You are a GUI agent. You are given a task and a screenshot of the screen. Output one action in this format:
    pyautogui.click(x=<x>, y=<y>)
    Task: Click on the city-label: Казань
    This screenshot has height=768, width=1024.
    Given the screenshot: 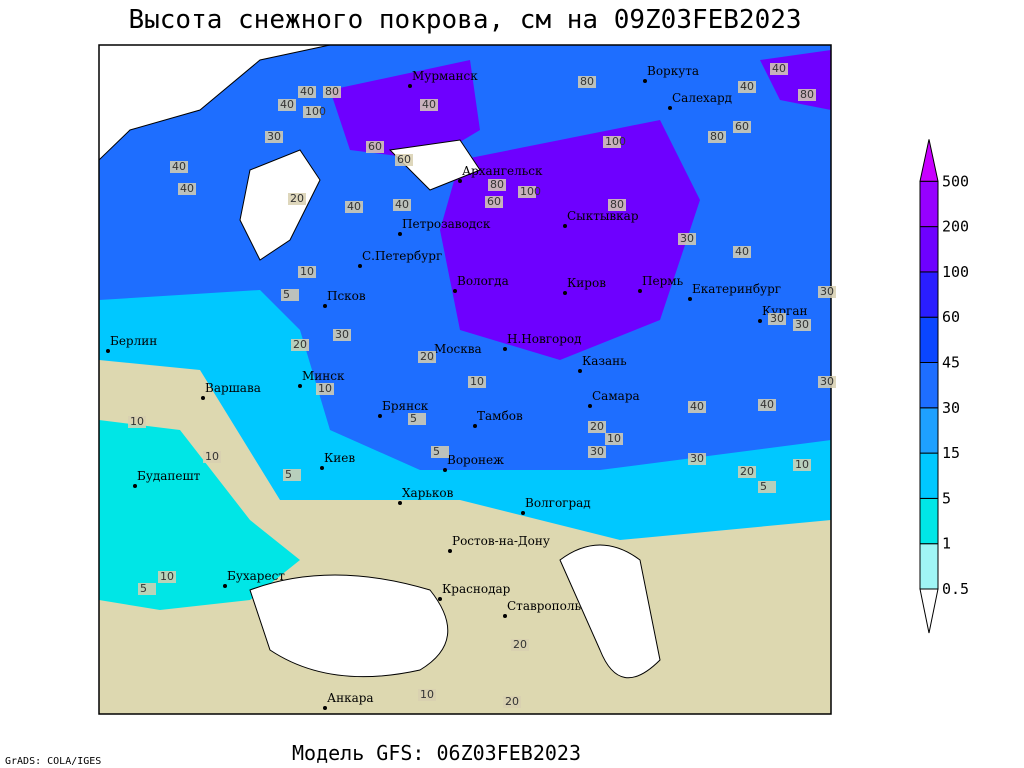 What is the action you would take?
    pyautogui.click(x=604, y=361)
    